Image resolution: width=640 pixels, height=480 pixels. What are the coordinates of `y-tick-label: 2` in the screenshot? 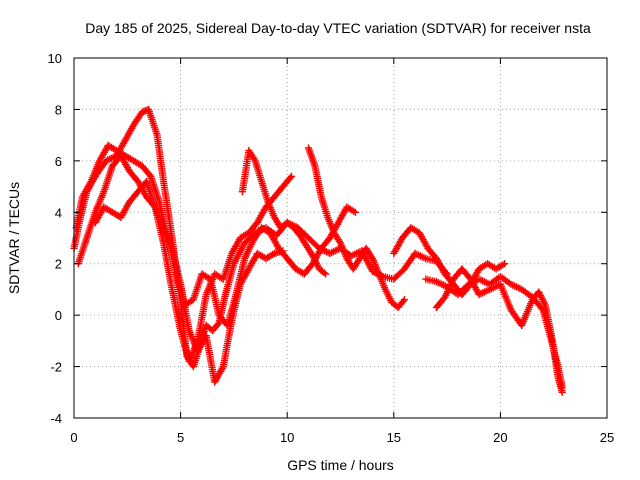 It's located at (58, 264).